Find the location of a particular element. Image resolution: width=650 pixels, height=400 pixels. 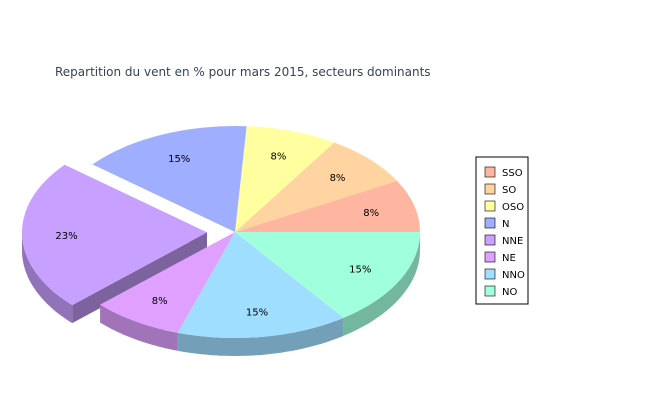

slice-label-oso: 8% is located at coordinates (278, 156).